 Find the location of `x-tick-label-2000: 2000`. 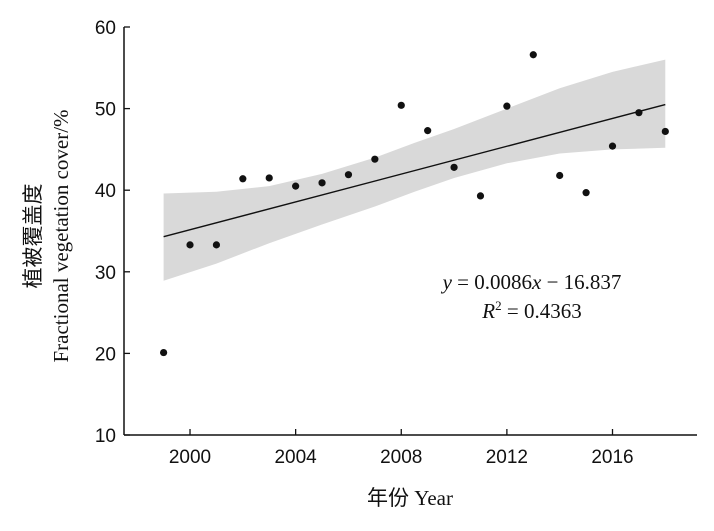

x-tick-label-2000: 2000 is located at coordinates (190, 457).